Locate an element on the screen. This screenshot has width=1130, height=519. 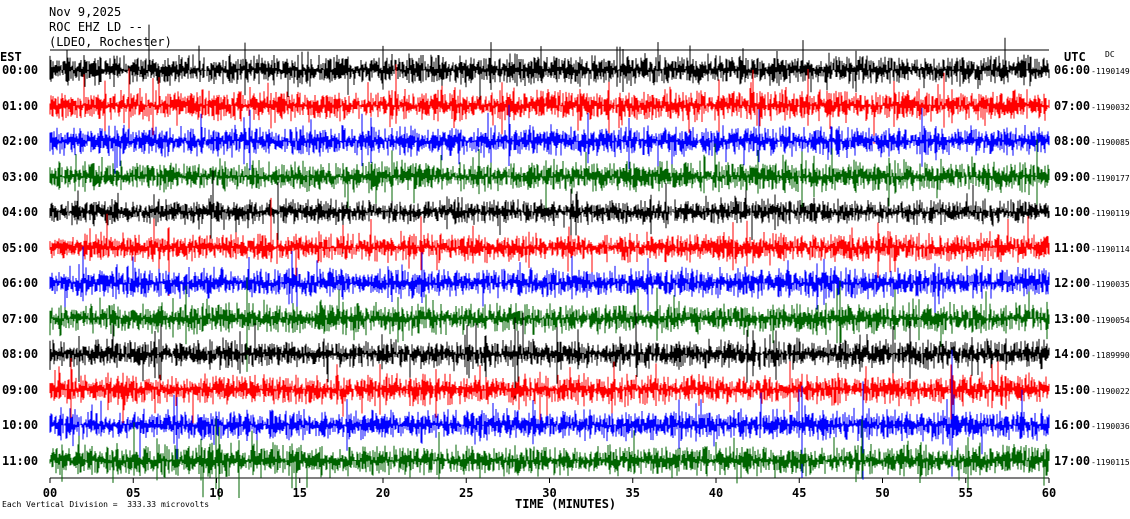
location-label: (LDEO, Rochester) is located at coordinates (110, 42).